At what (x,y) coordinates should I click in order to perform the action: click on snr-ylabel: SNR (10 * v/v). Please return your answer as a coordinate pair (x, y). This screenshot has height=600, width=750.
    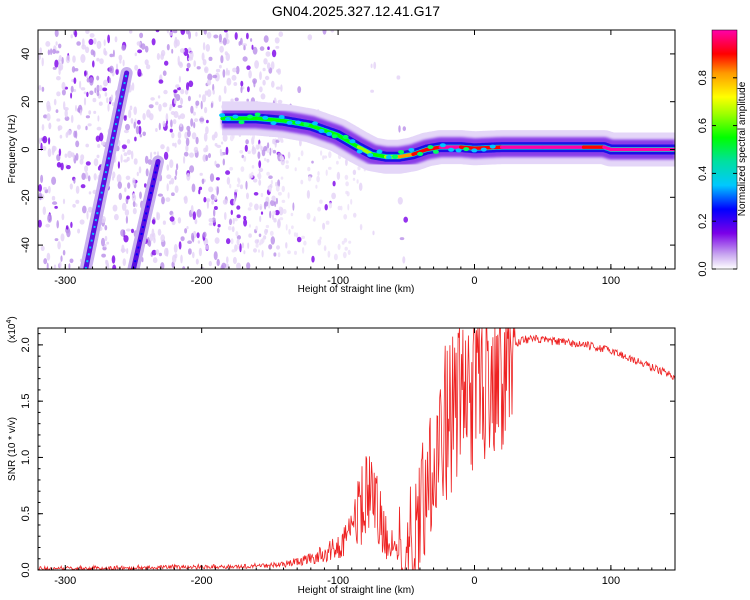
    Looking at the image, I should click on (12, 449).